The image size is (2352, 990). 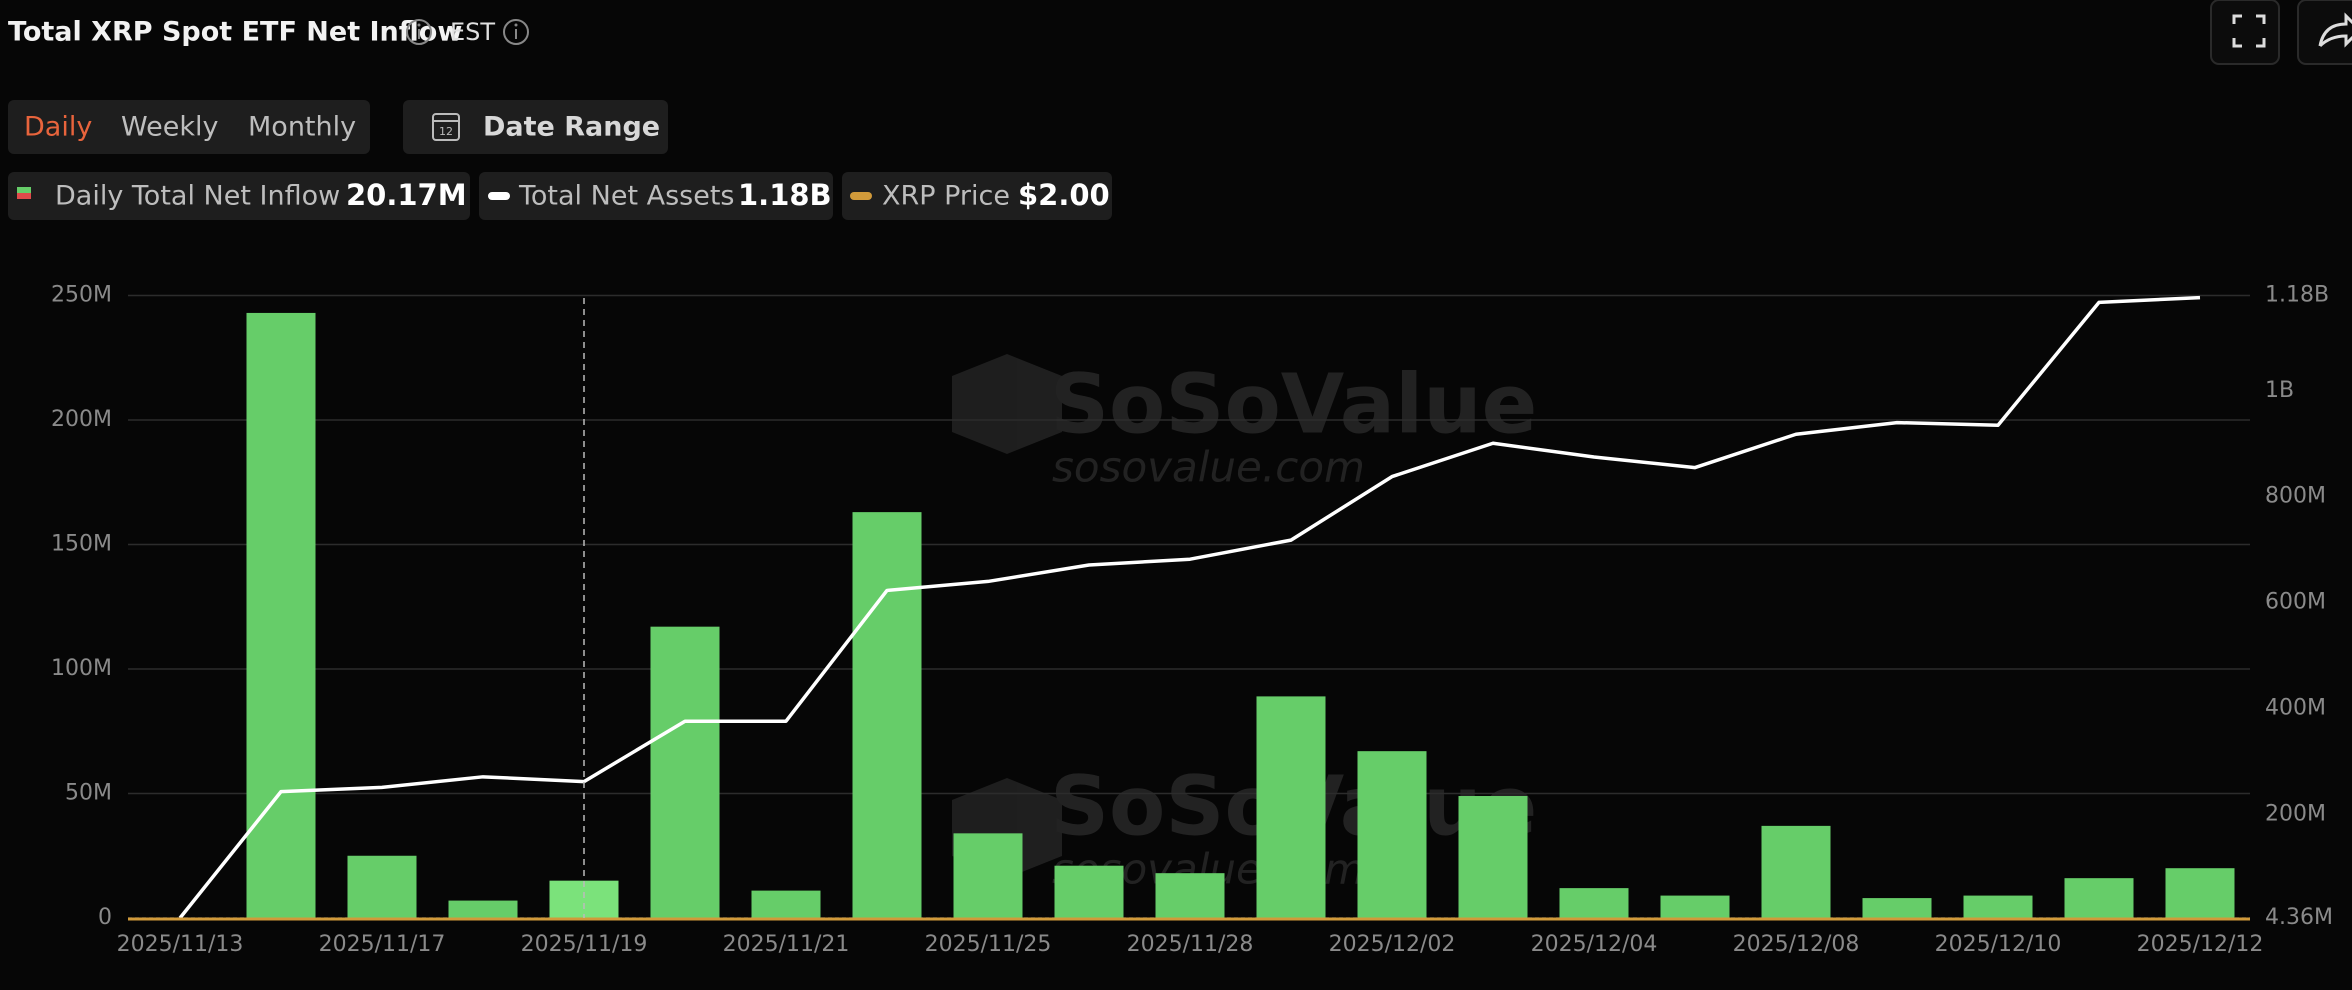 I want to click on legend-assets, so click(x=656, y=196).